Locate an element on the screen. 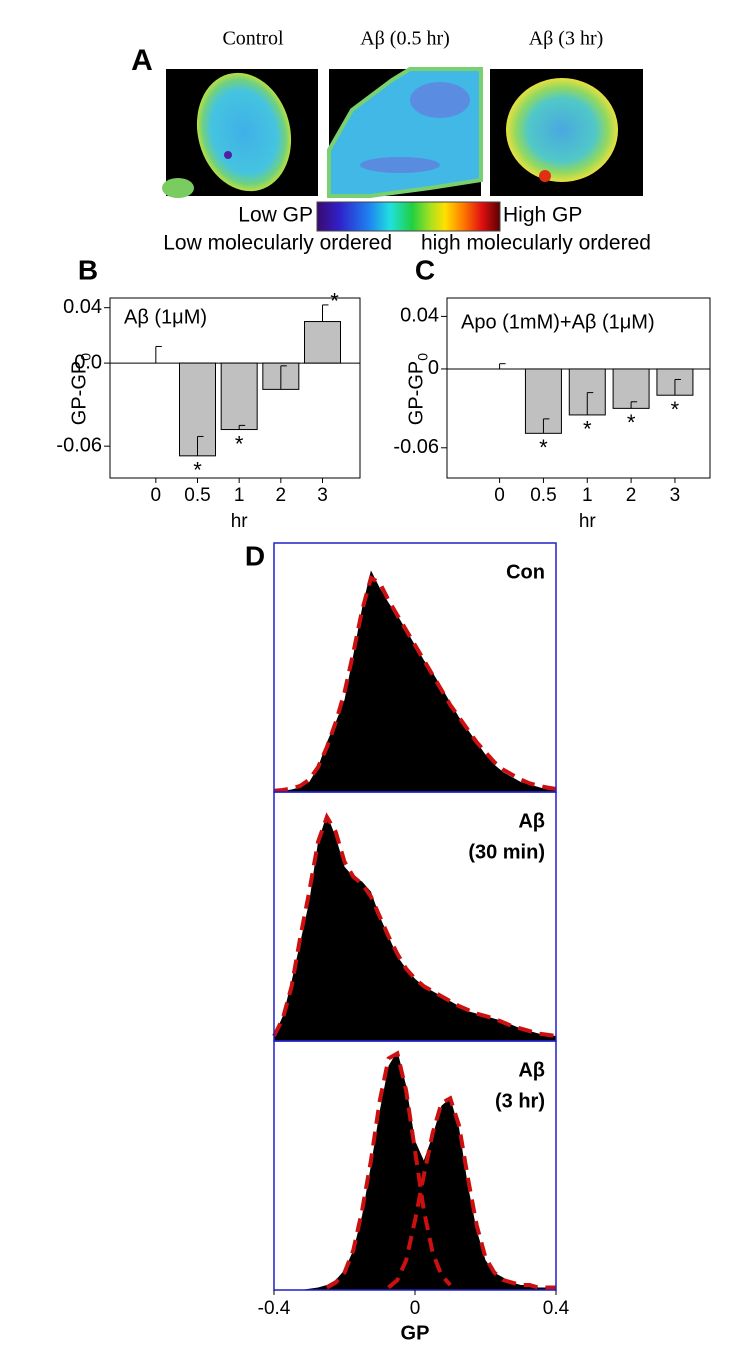 Image resolution: width=750 pixels, height=1368 pixels. colorbar-label: High GP is located at coordinates (542, 215).